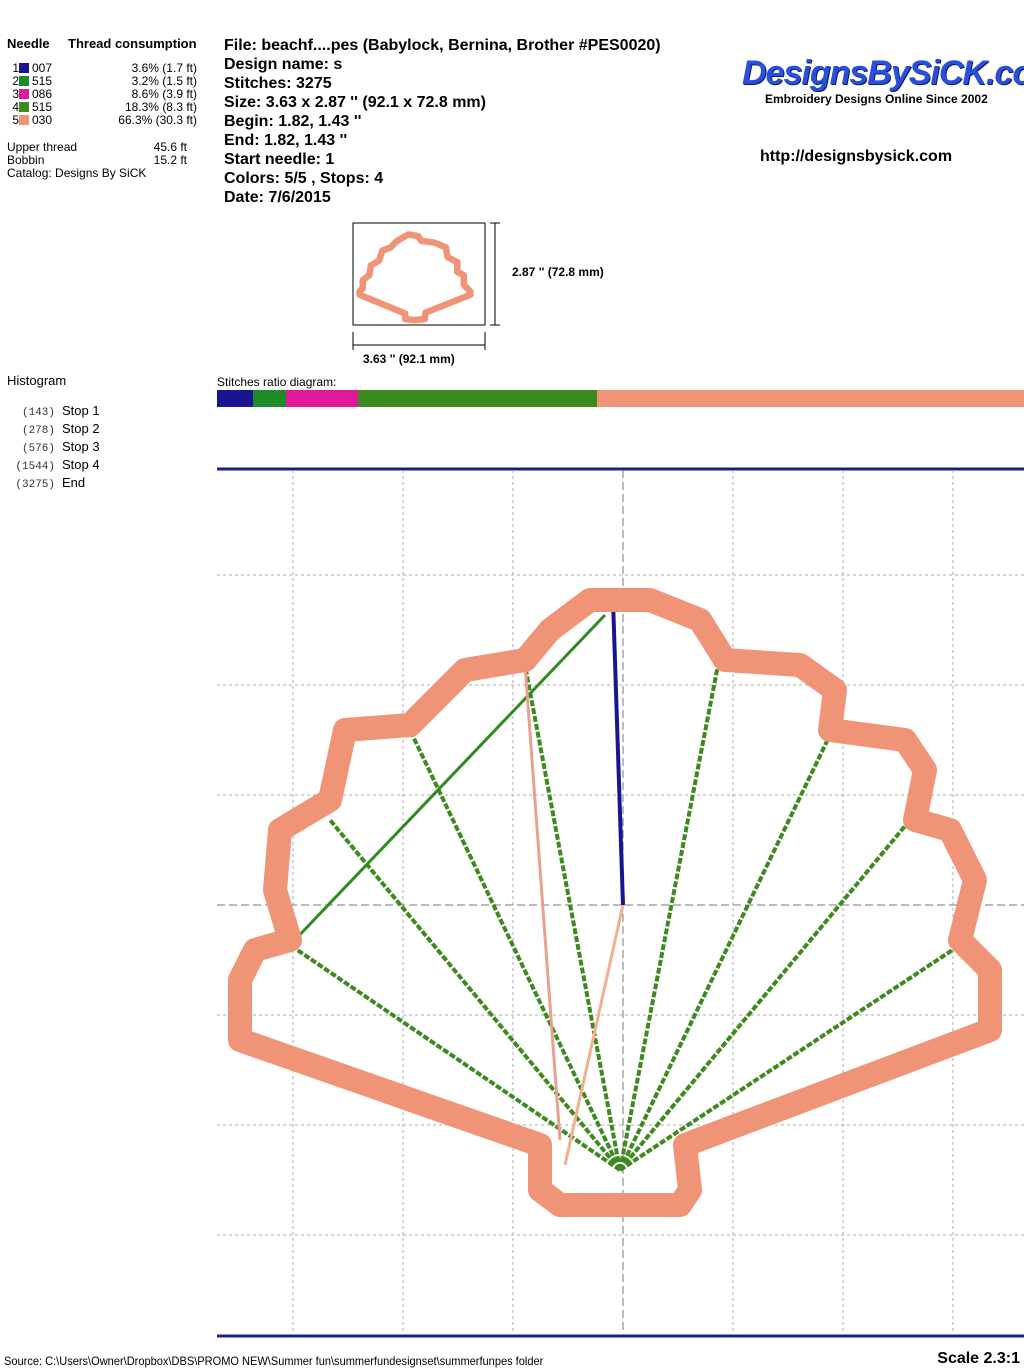 The image size is (1024, 1370). I want to click on histogram-count: (576), so click(38, 449).